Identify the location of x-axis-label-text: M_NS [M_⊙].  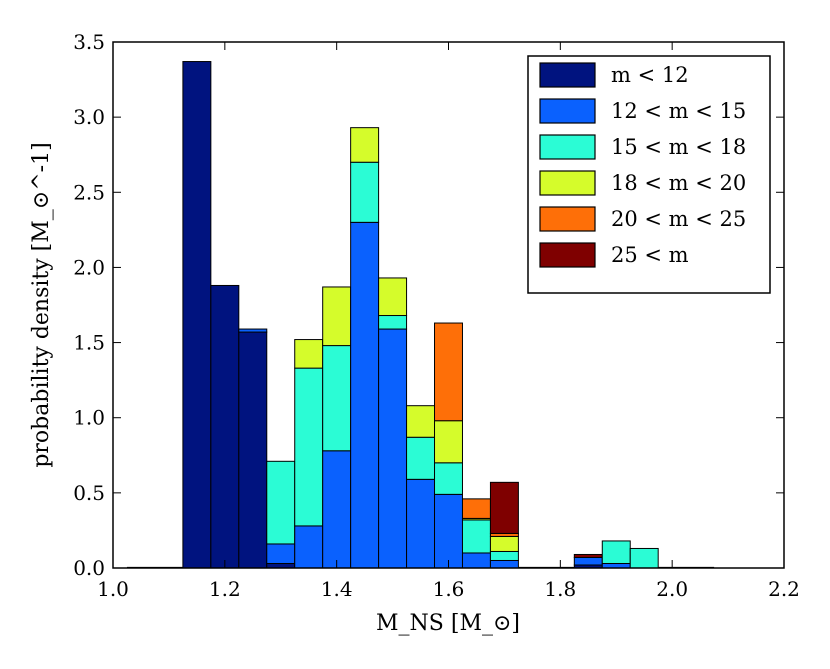
(448, 623).